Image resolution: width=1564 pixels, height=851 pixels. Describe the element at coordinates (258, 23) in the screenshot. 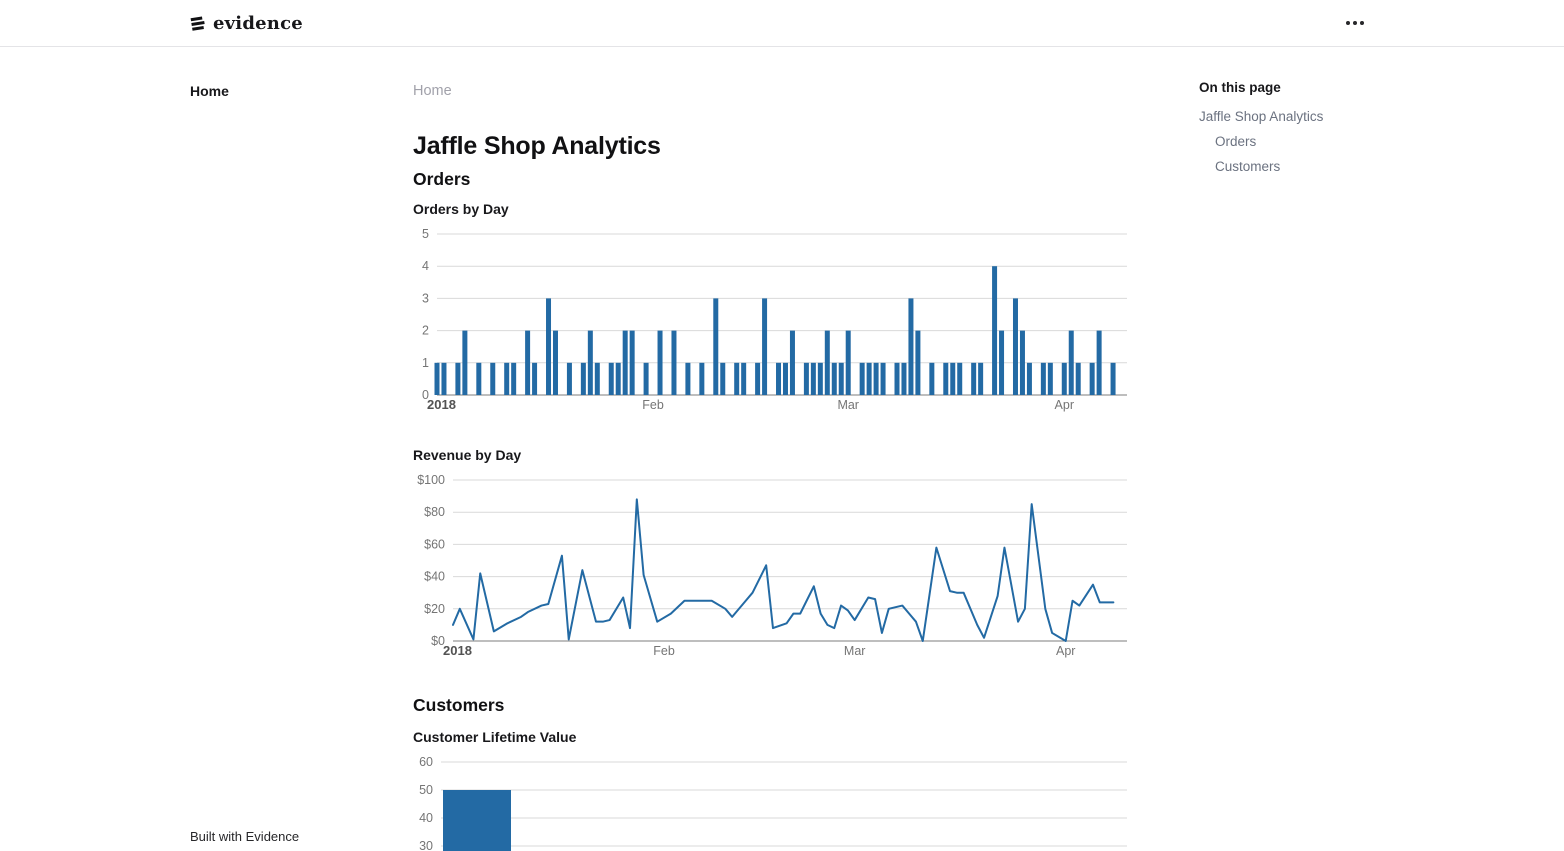

I see `evidence-logo-text: evidence` at that location.